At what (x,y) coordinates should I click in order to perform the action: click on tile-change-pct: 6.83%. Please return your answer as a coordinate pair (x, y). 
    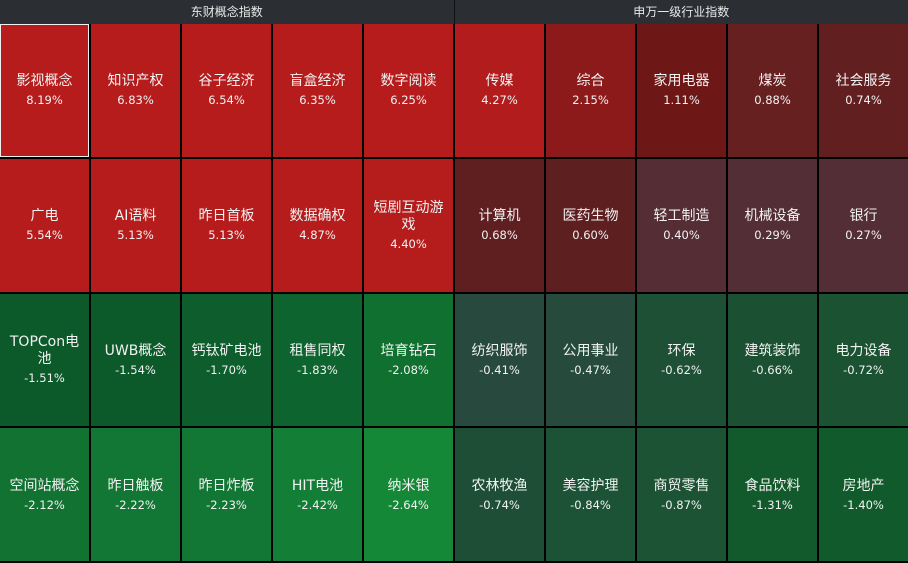
    Looking at the image, I should click on (135, 100).